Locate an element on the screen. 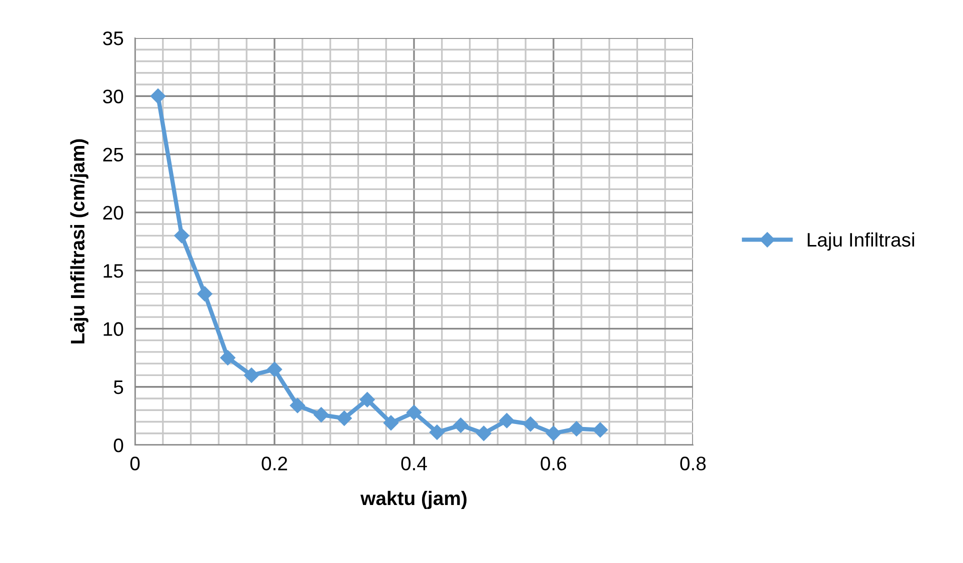 The image size is (963, 563). x-tick-label: 0 is located at coordinates (135, 463).